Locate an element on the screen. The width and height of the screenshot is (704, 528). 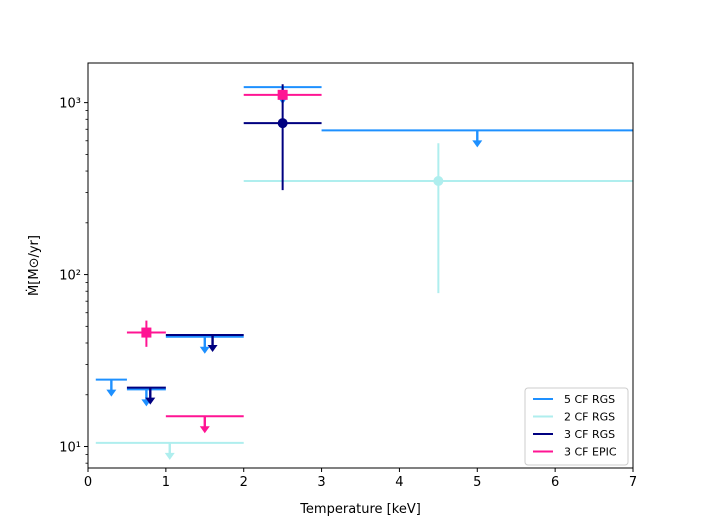
x-tick-label: 4 is located at coordinates (399, 482).